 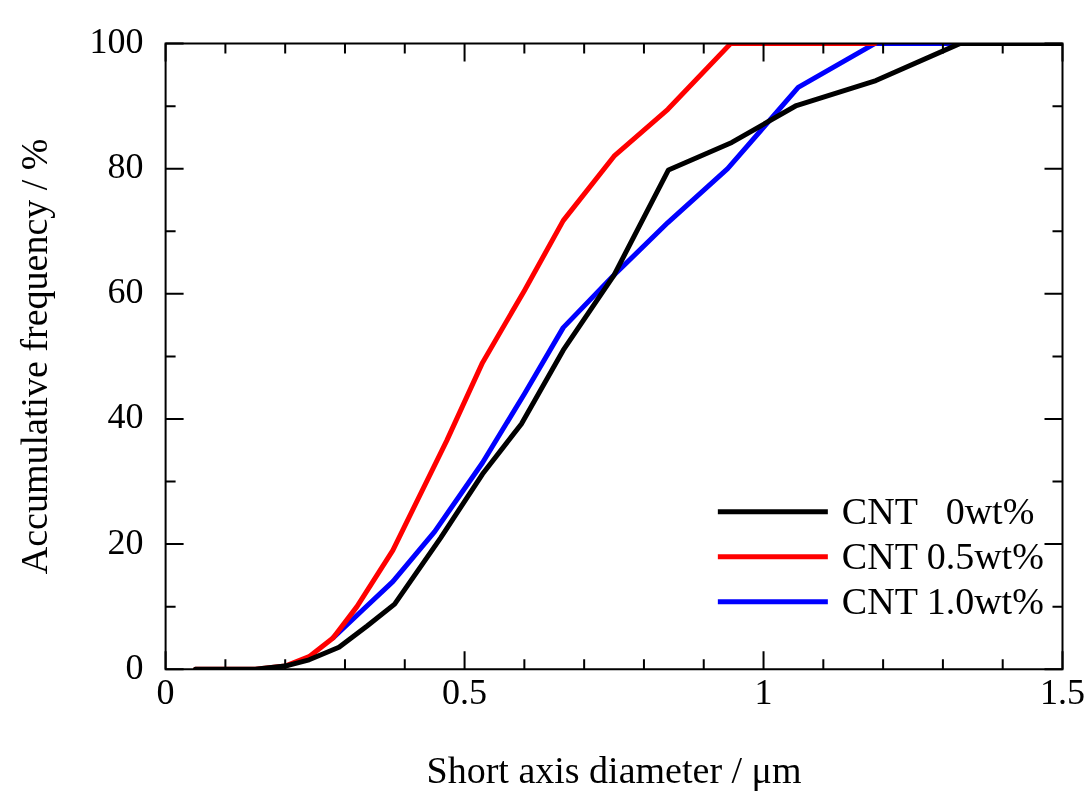 What do you see at coordinates (938, 510) in the screenshot?
I see `legend-label: CNT 0wt%` at bounding box center [938, 510].